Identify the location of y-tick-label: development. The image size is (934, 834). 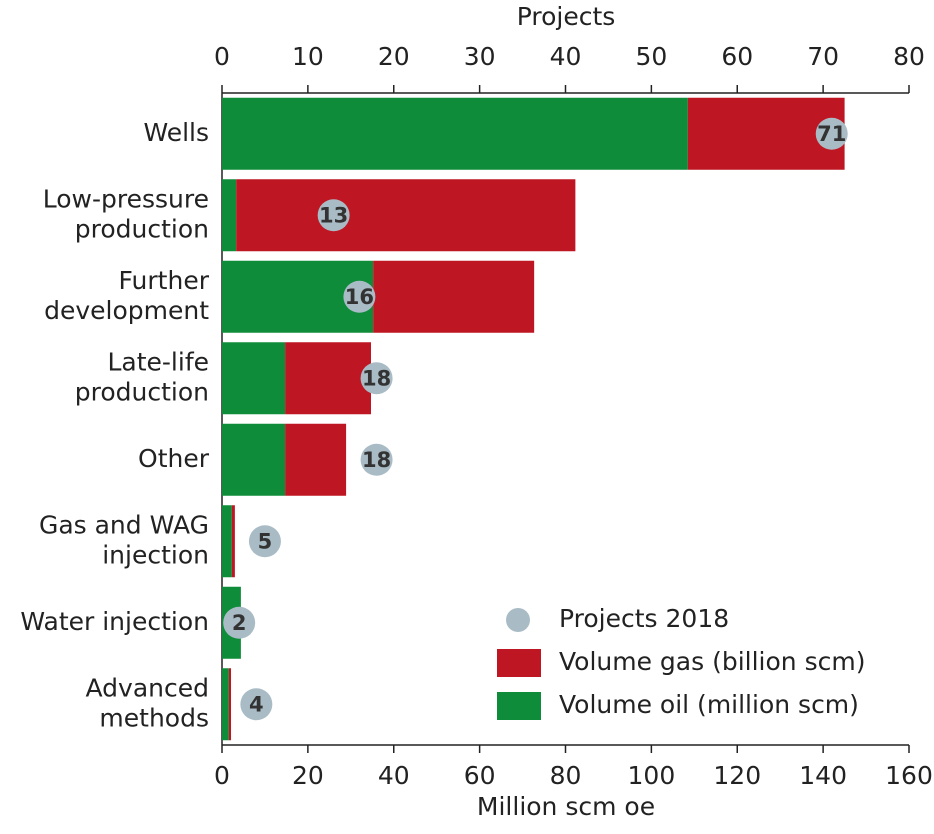
(126, 310).